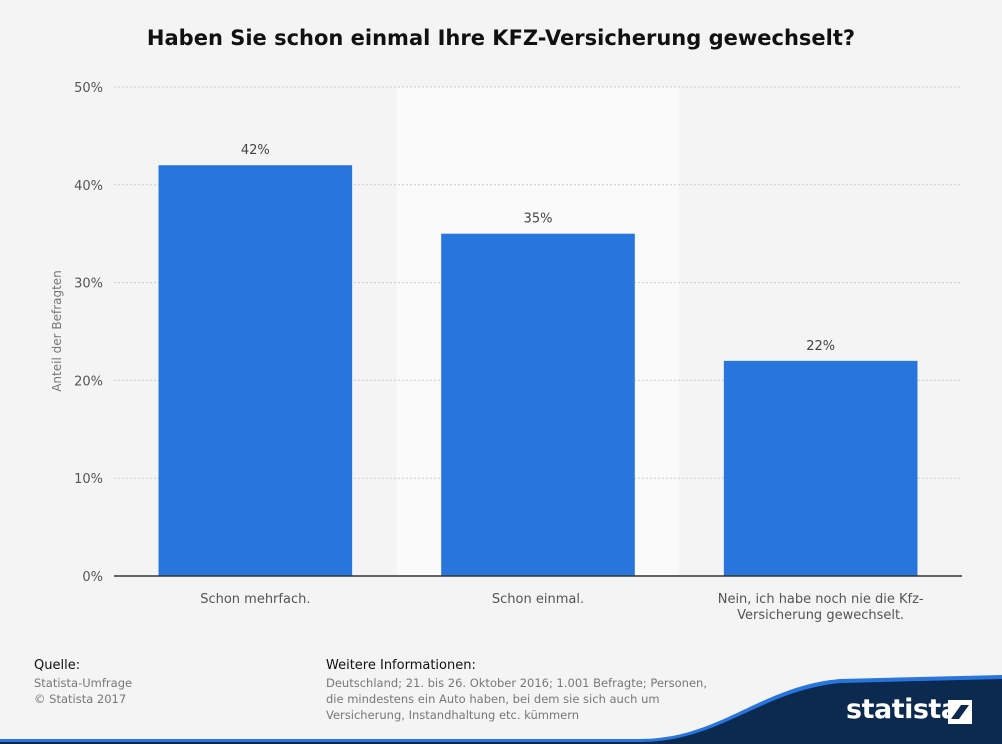  Describe the element at coordinates (88, 186) in the screenshot. I see `y-tick-label: 40%` at that location.